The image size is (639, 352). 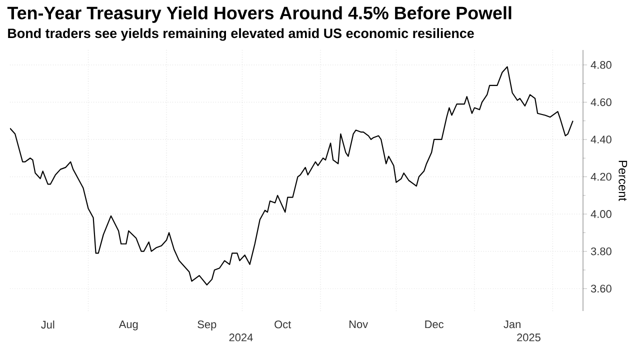 I want to click on y-axis-title: Percent, so click(x=623, y=181).